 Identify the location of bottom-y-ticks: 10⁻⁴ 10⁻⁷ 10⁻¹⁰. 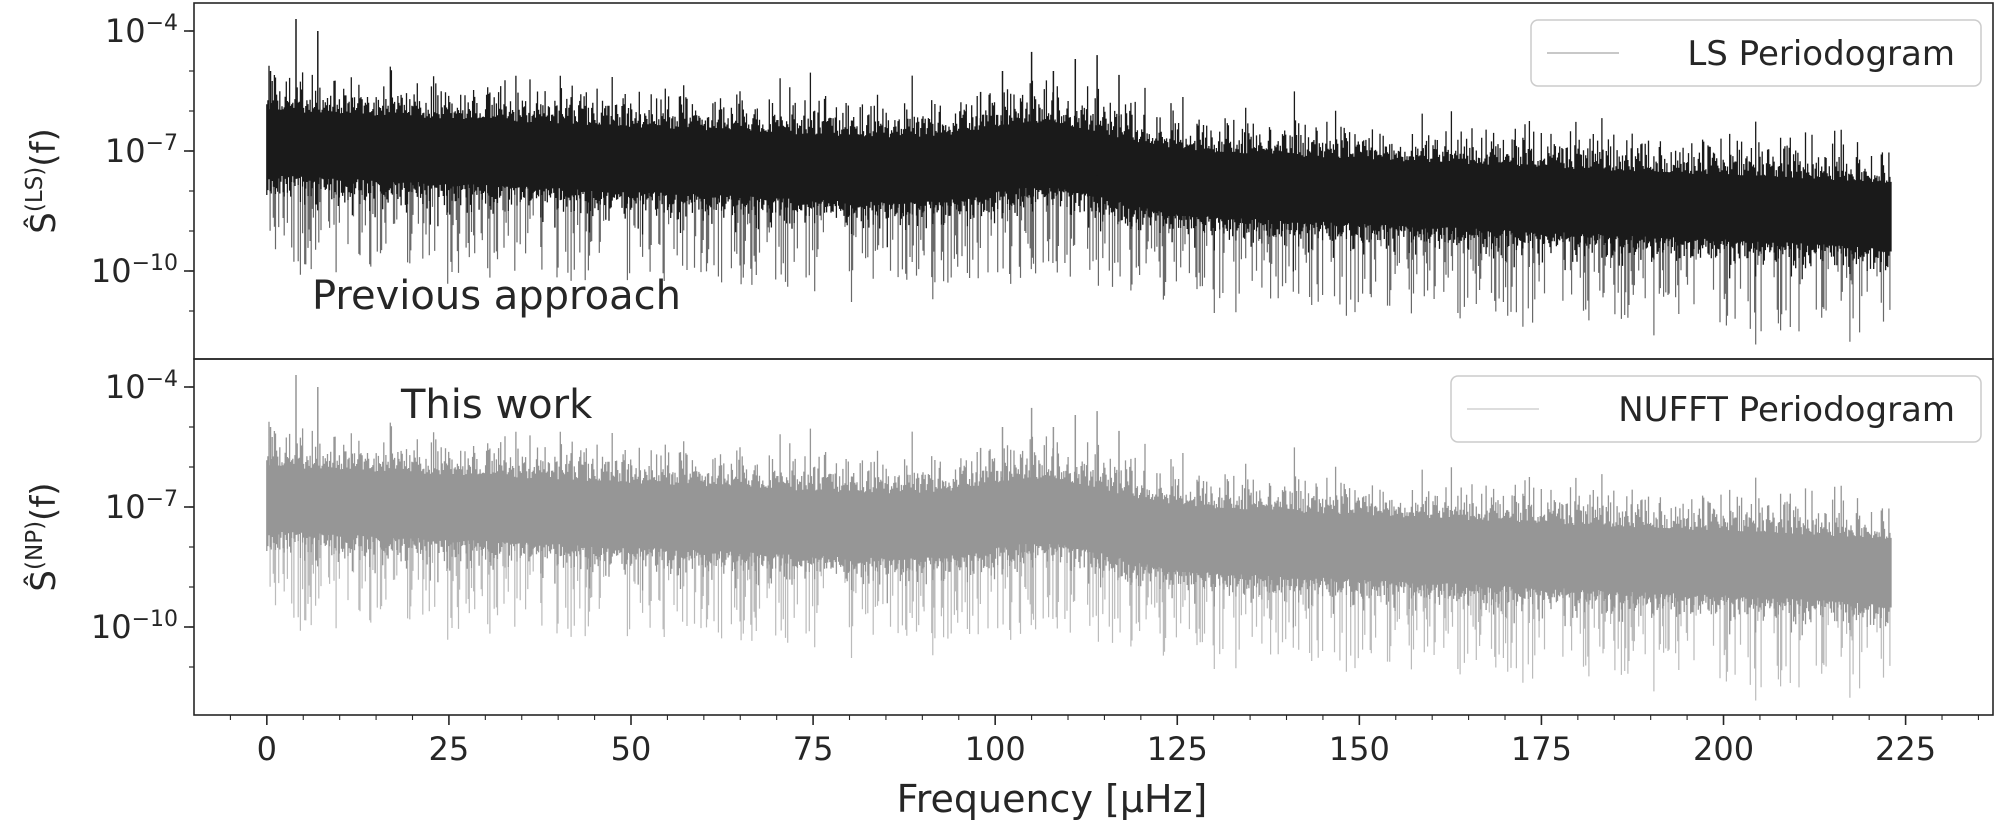
(142, 517).